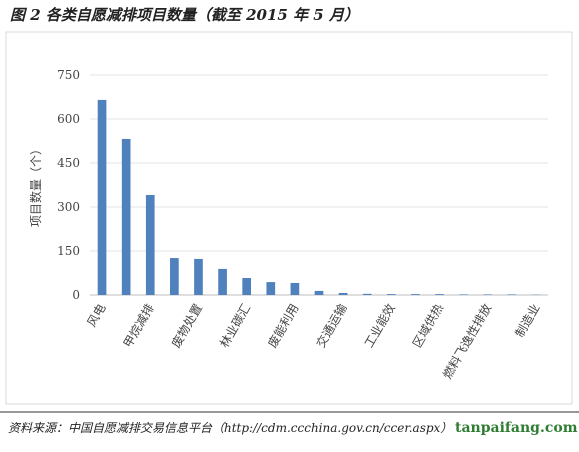 Image resolution: width=579 pixels, height=452 pixels. What do you see at coordinates (68, 163) in the screenshot?
I see `y-tick-label: 450` at bounding box center [68, 163].